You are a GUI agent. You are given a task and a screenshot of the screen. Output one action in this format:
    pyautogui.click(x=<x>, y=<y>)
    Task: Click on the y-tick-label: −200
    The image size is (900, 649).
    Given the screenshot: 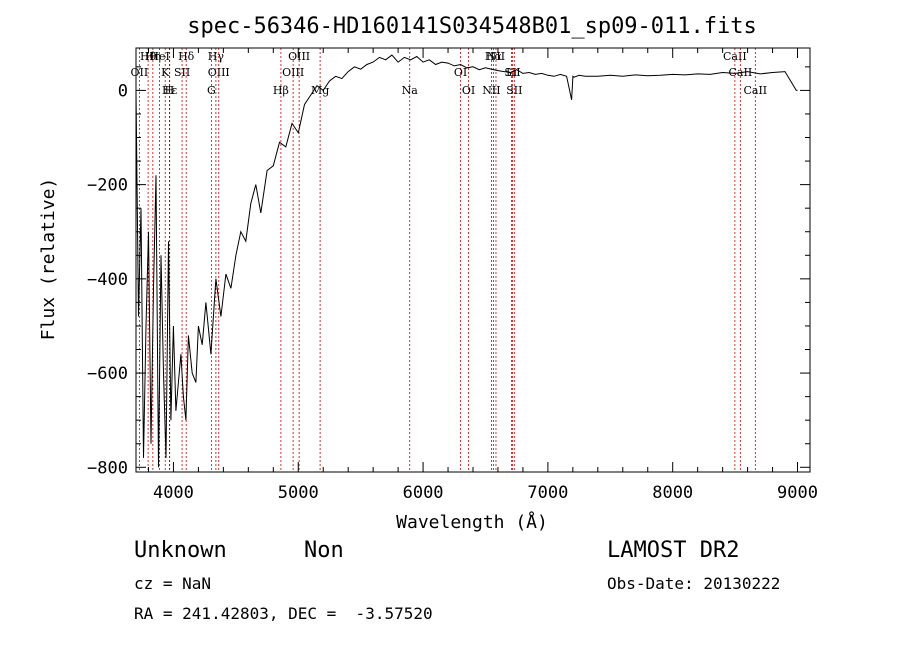 What is the action you would take?
    pyautogui.click(x=107, y=186)
    